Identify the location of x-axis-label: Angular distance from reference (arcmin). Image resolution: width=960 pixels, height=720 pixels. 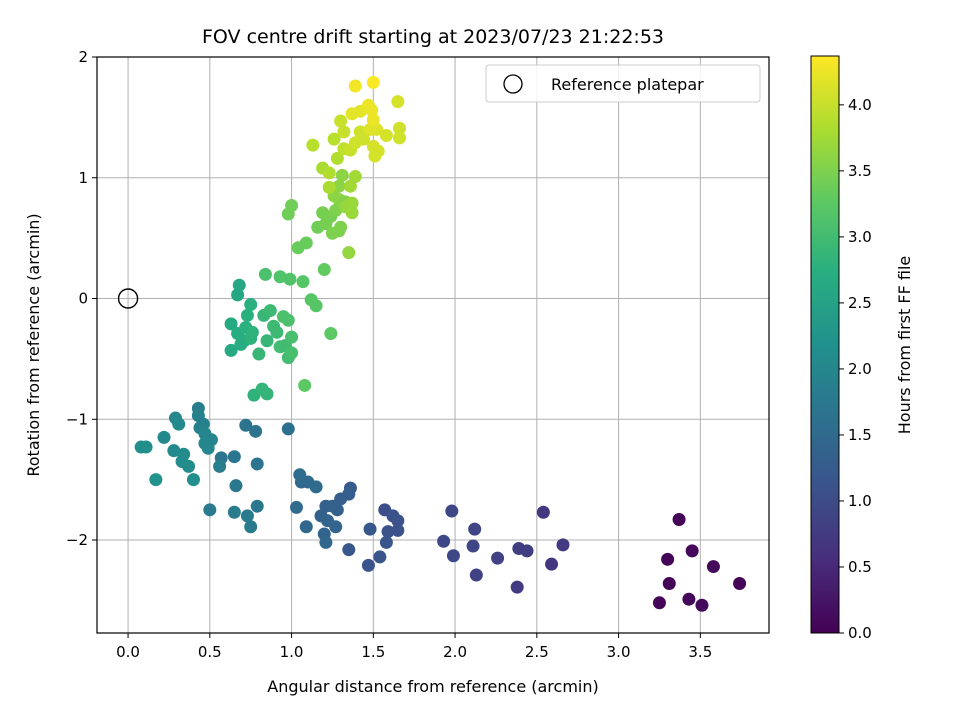
(432, 686).